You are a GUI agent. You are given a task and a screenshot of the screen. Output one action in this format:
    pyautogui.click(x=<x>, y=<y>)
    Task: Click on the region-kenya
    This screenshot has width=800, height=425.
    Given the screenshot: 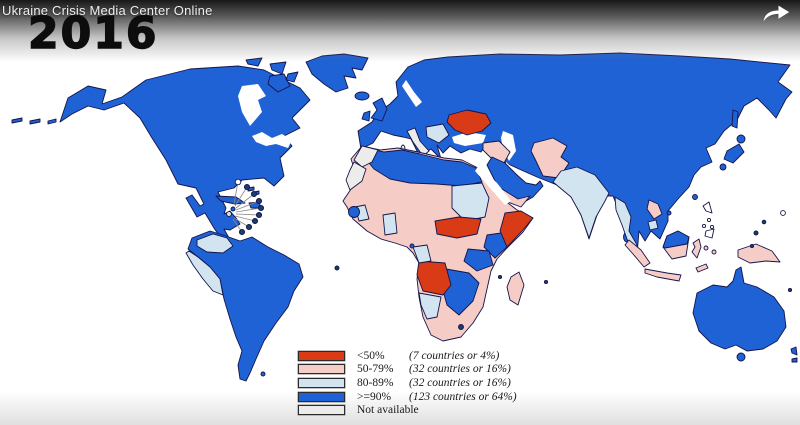 What is the action you would take?
    pyautogui.click(x=495, y=245)
    